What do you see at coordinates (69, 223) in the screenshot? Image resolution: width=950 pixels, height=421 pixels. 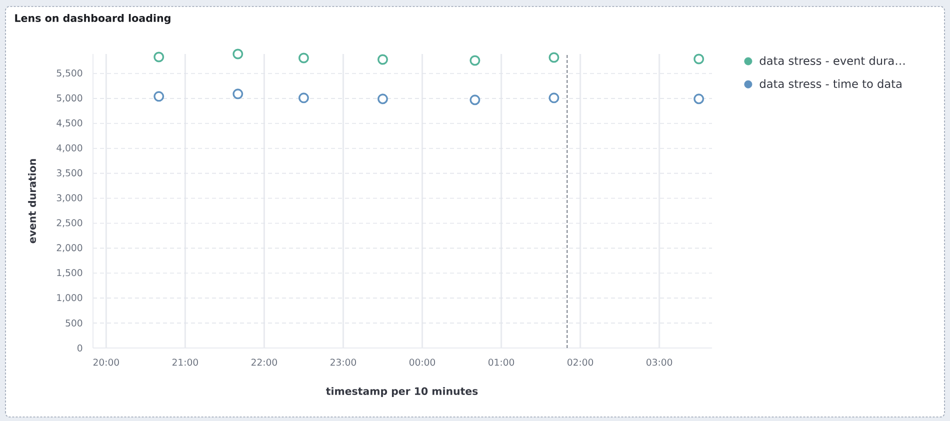 I see `y-tick-label: 2,500` at bounding box center [69, 223].